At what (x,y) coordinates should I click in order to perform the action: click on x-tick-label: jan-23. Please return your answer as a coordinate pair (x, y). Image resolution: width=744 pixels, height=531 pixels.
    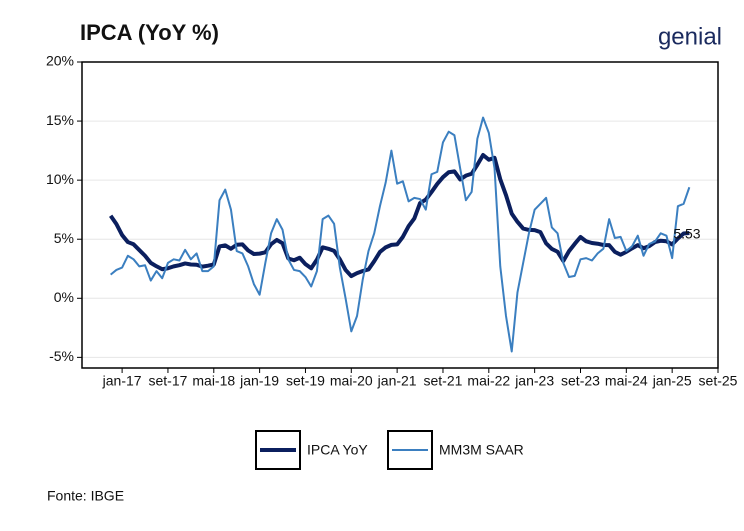
    Looking at the image, I should click on (534, 381).